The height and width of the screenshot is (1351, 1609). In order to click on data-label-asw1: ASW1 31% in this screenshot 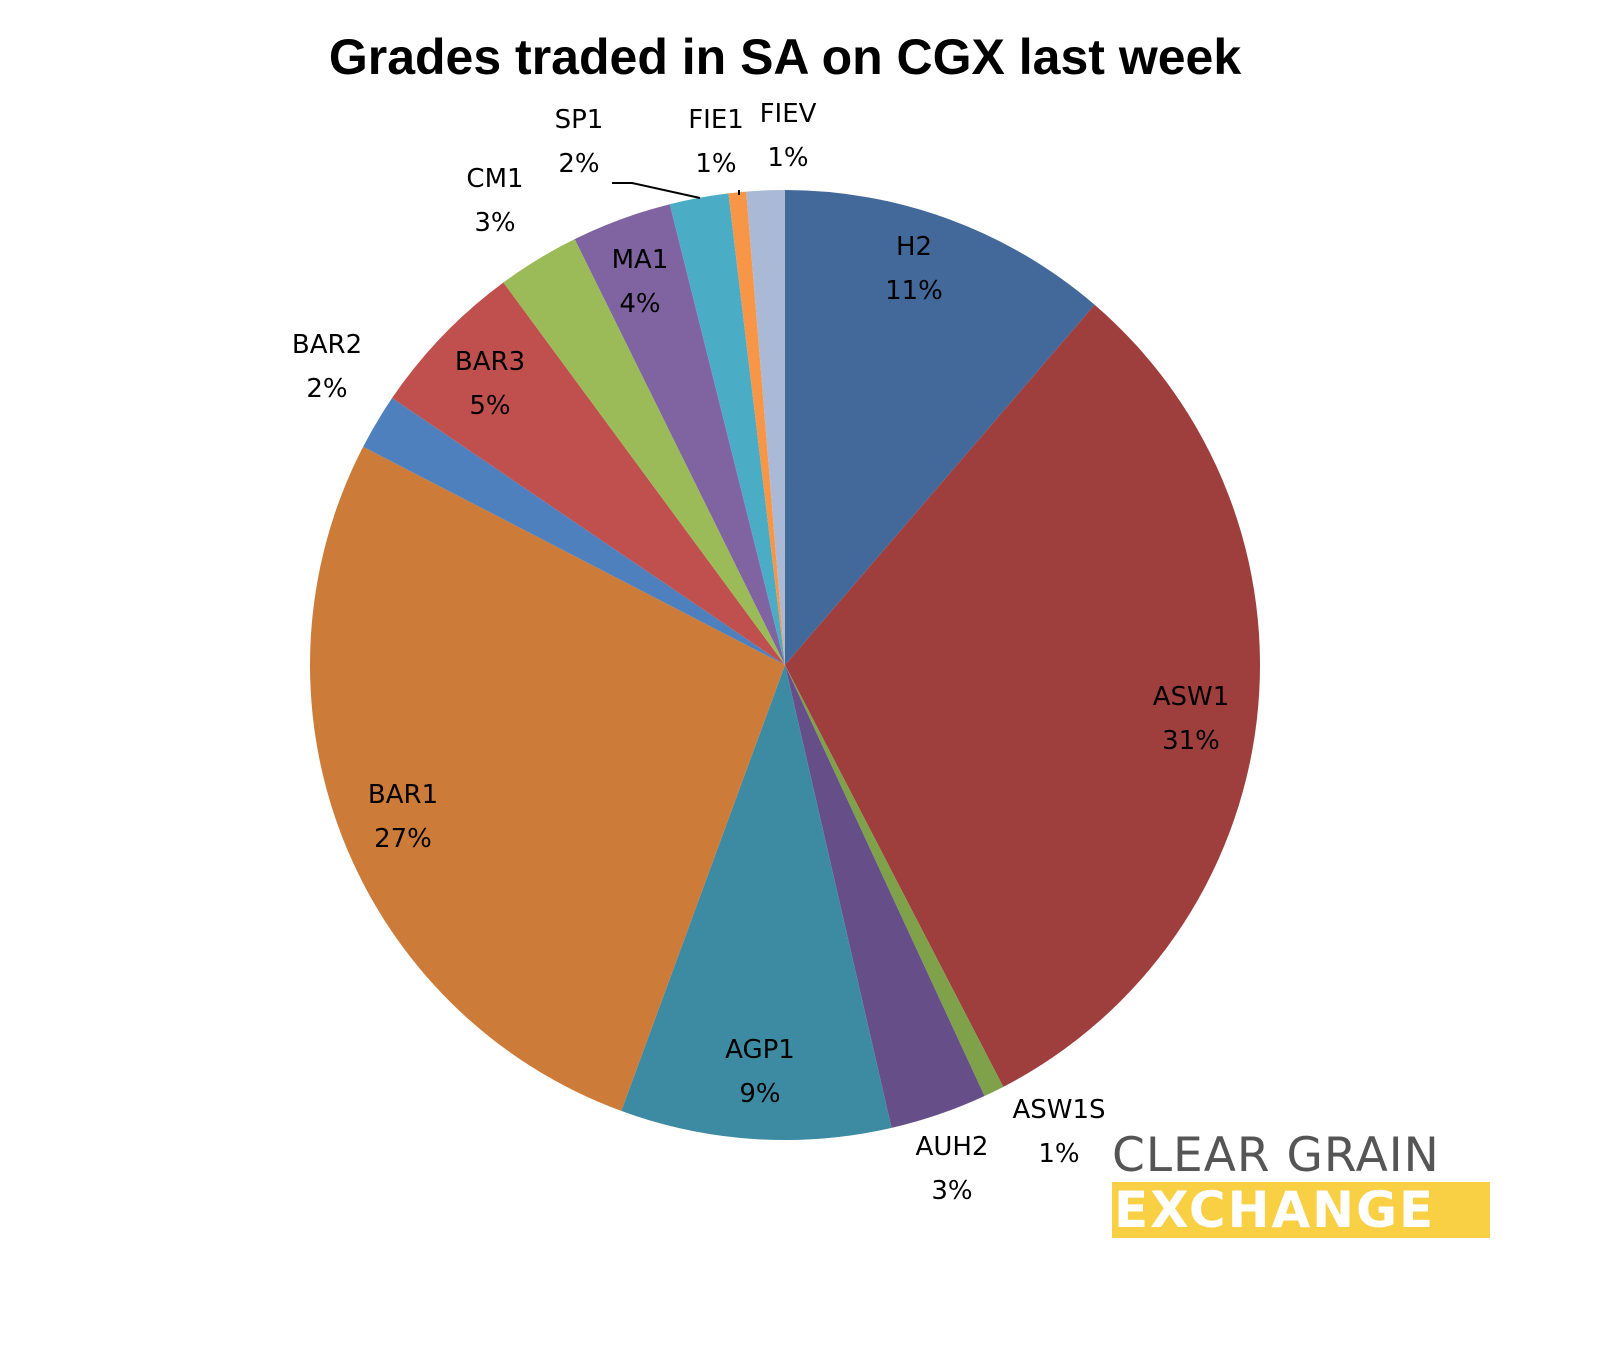, I will do `click(1191, 719)`.